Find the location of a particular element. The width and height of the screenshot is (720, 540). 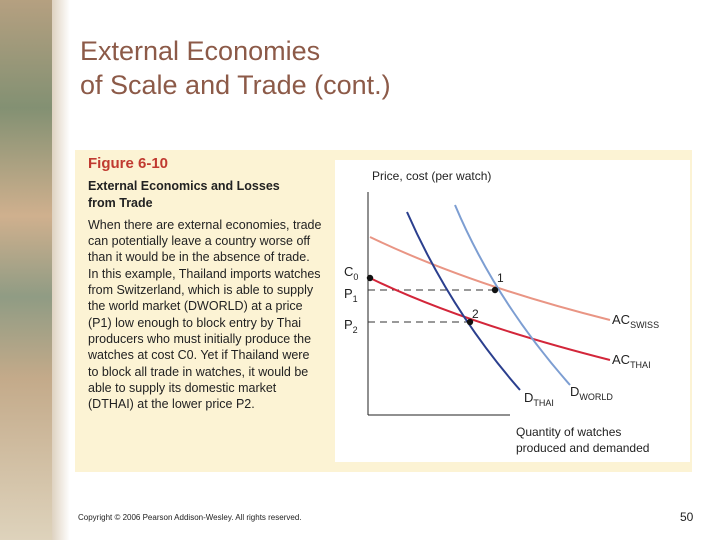

point-c0 is located at coordinates (370, 278).